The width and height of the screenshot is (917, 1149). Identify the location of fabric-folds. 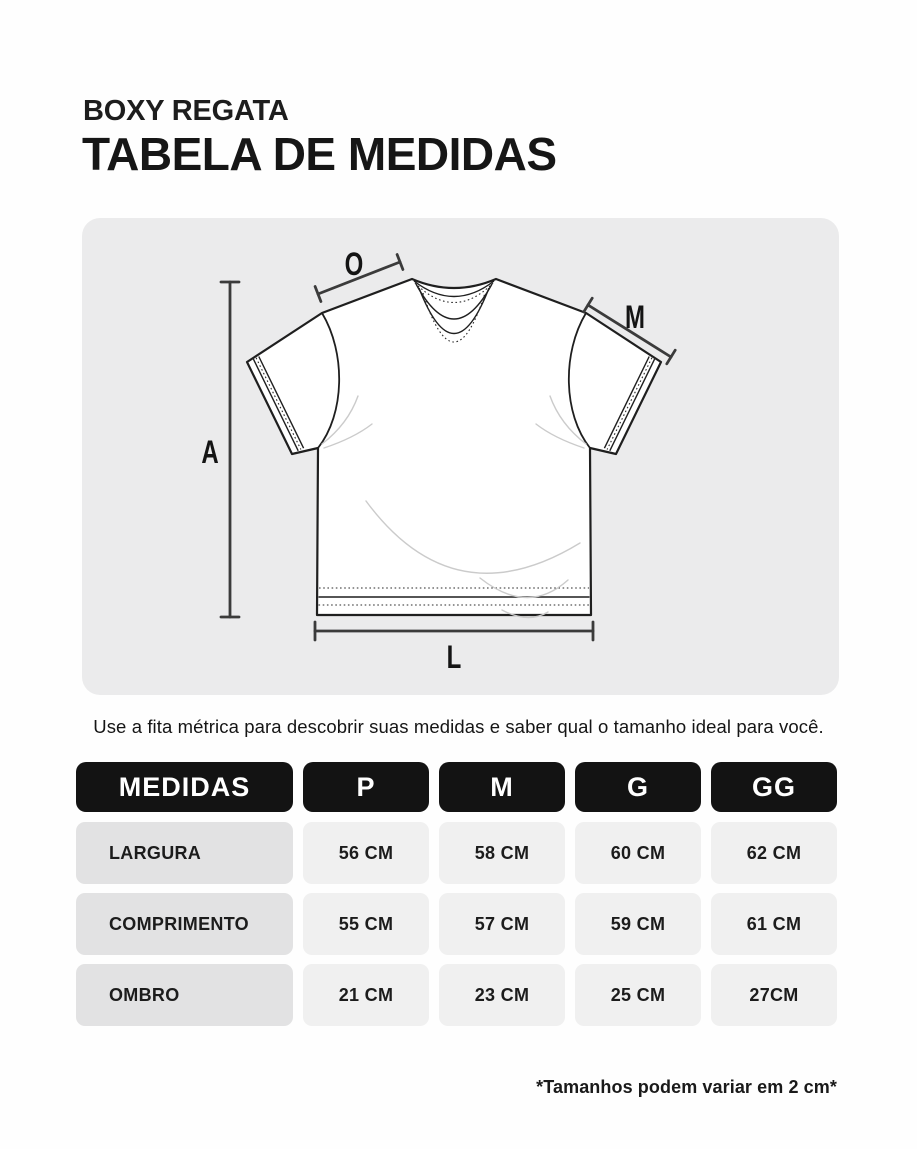
(454, 507).